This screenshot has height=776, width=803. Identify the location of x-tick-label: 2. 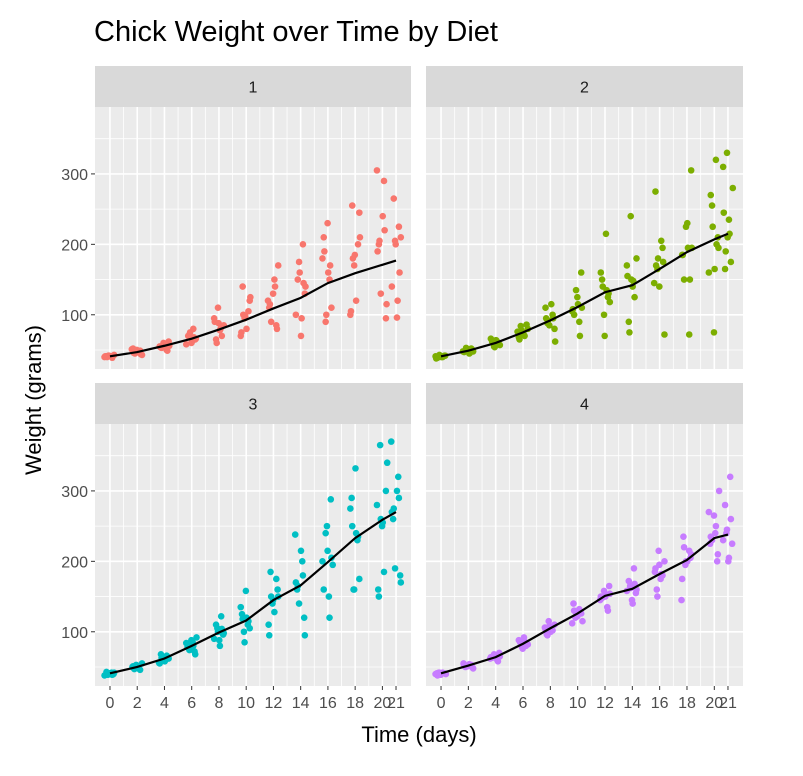
(468, 703).